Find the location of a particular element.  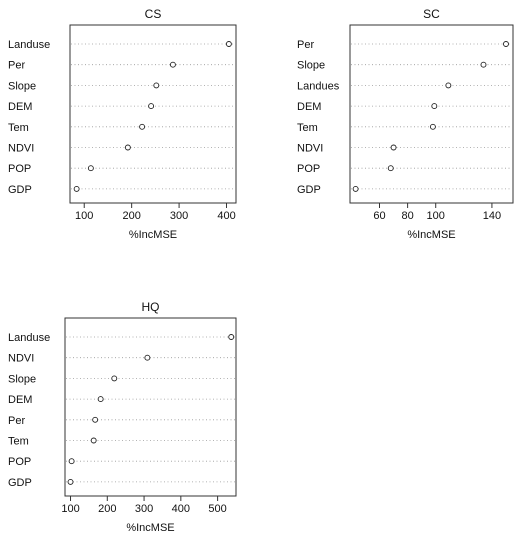

x-tick-label: 500 is located at coordinates (217, 509).